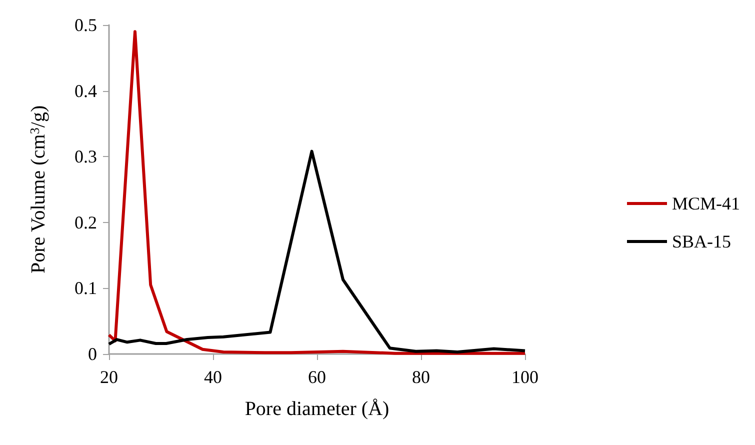 This screenshot has height=445, width=755. I want to click on y-tick-label: 0.5, so click(85, 25).